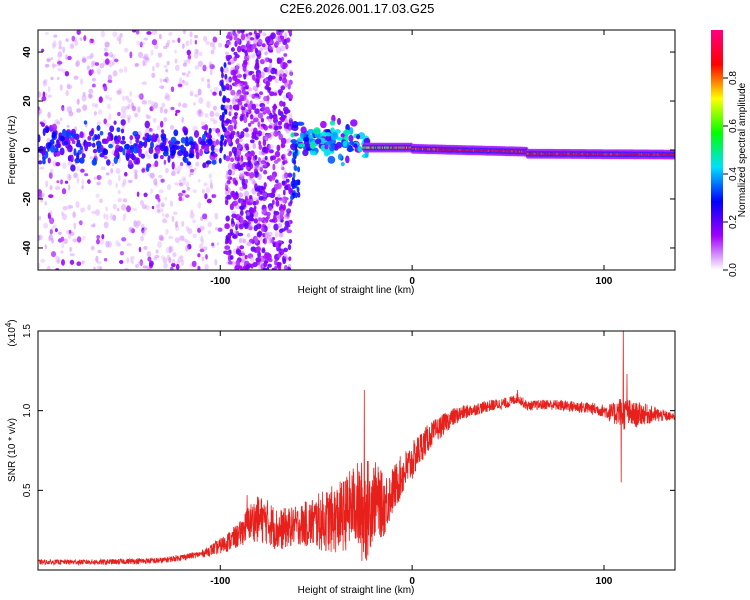  I want to click on figure-title: C2E6.2026.001.17.03.G25, so click(357, 8).